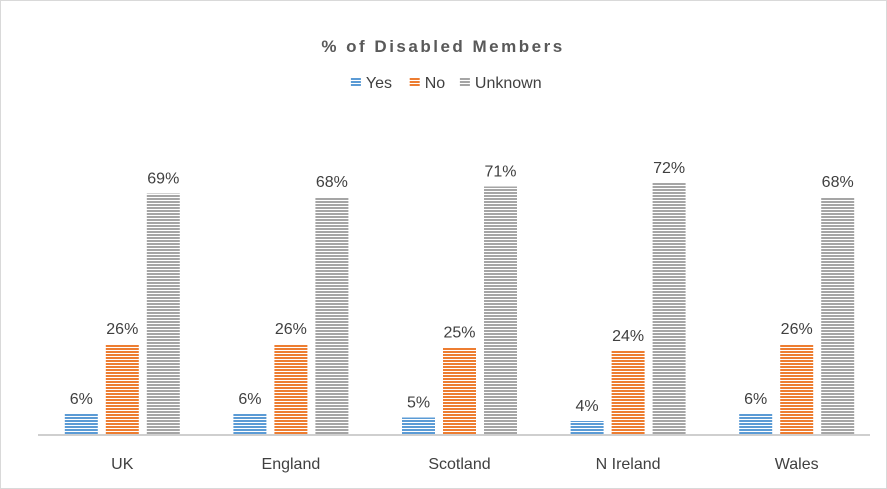  I want to click on chart-title: % of Disabled Members, so click(442, 46).